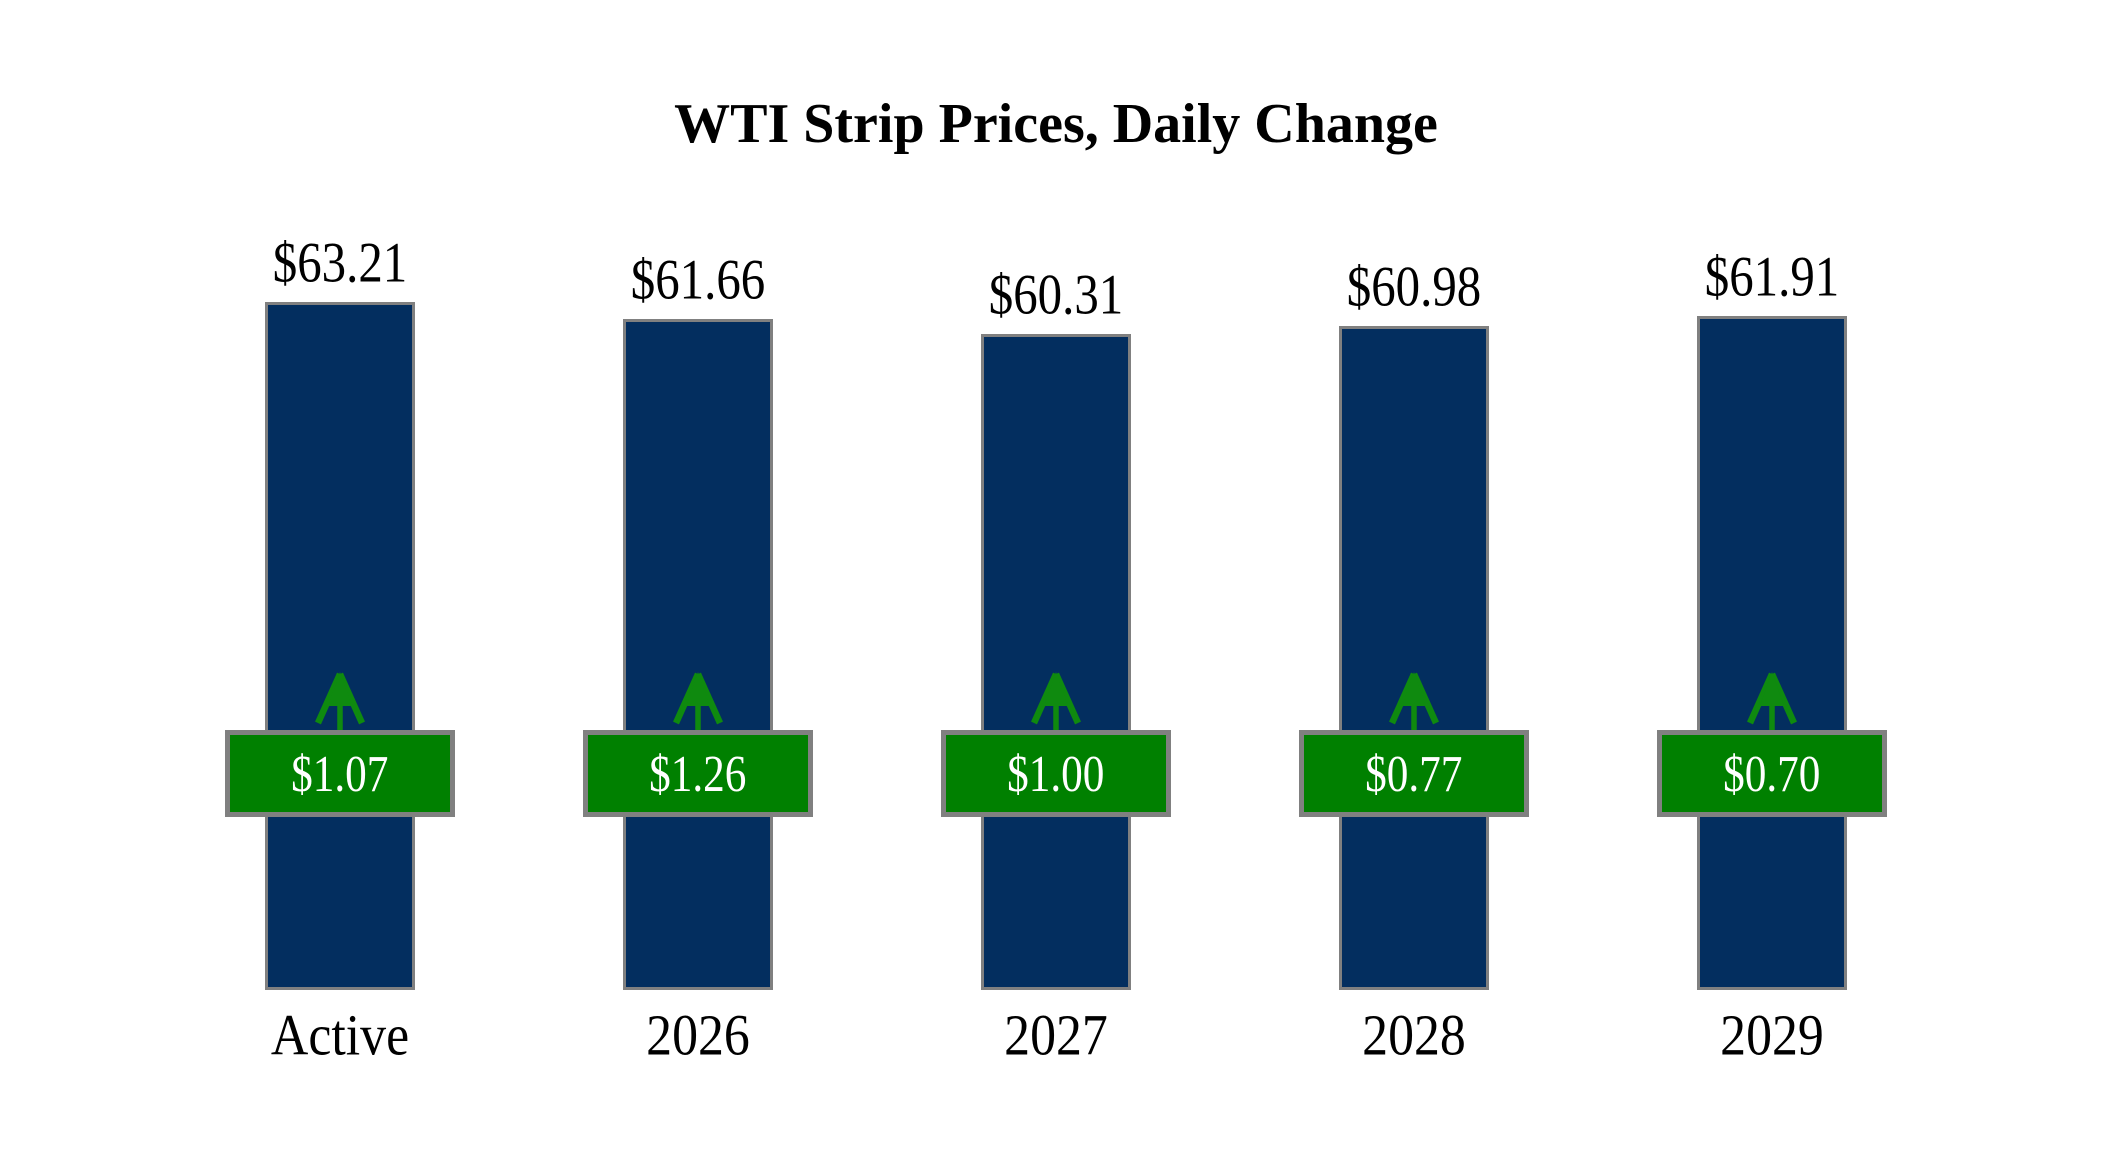  Describe the element at coordinates (1414, 1035) in the screenshot. I see `category-label: 2028` at that location.